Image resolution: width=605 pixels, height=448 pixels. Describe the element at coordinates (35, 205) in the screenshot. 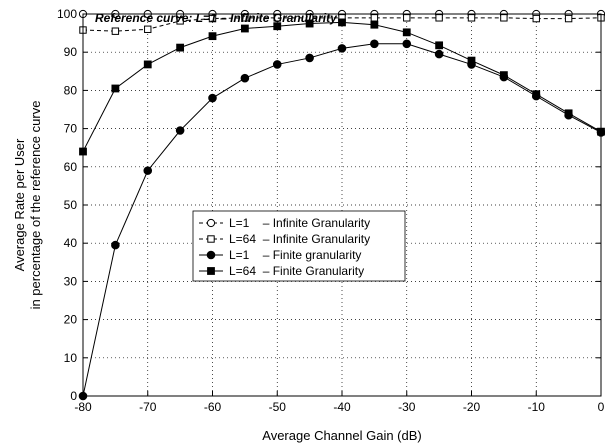

I see `y-axis-label-line-2: in percentage of the reference curve` at that location.